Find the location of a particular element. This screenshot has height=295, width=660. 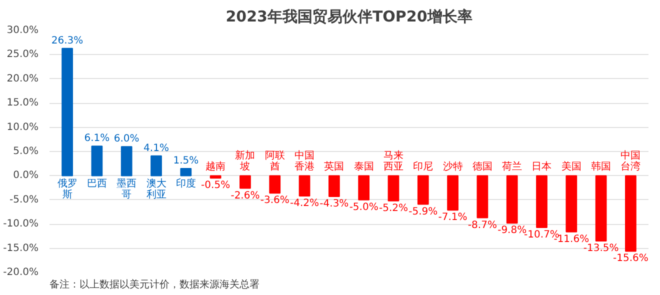

data-label: 4.1% is located at coordinates (156, 148).